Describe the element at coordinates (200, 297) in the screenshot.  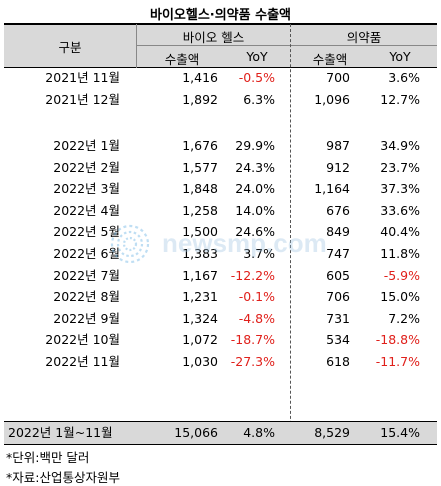
I see `row-export-biohealth: 1,231` at that location.